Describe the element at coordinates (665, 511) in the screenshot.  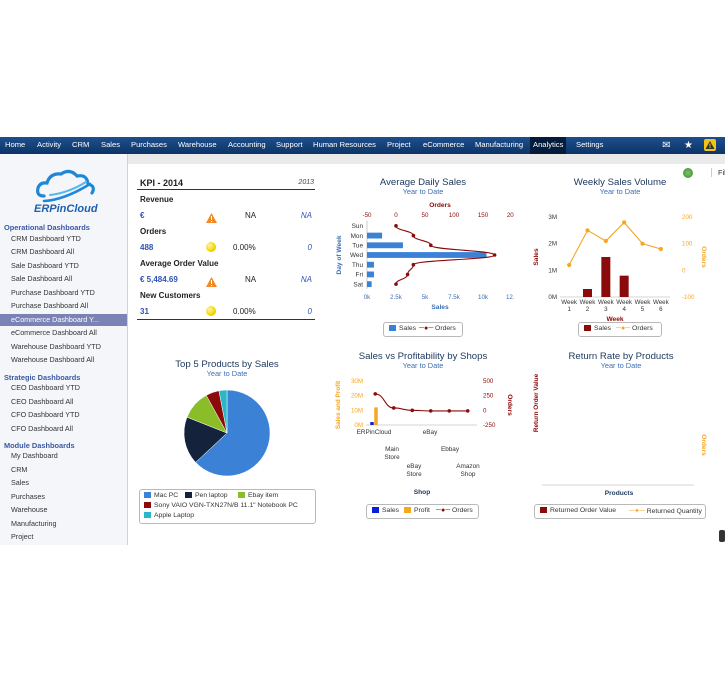
I see `legend-item-returned-quantity: ─✦─ Returned Quantity` at that location.